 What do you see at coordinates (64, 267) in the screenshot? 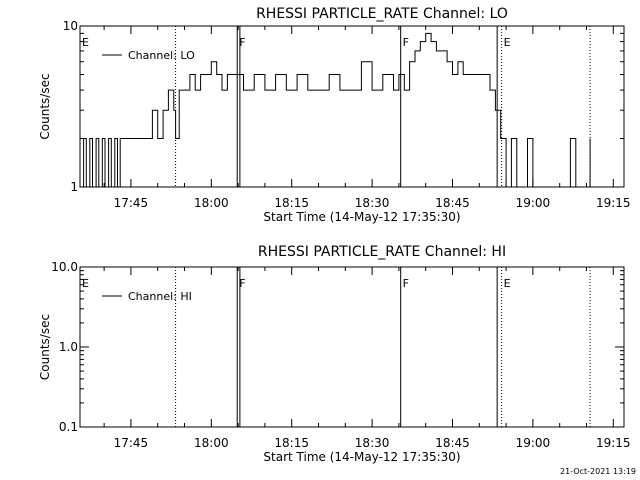
I see `y-tick-label: 10.0` at bounding box center [64, 267].